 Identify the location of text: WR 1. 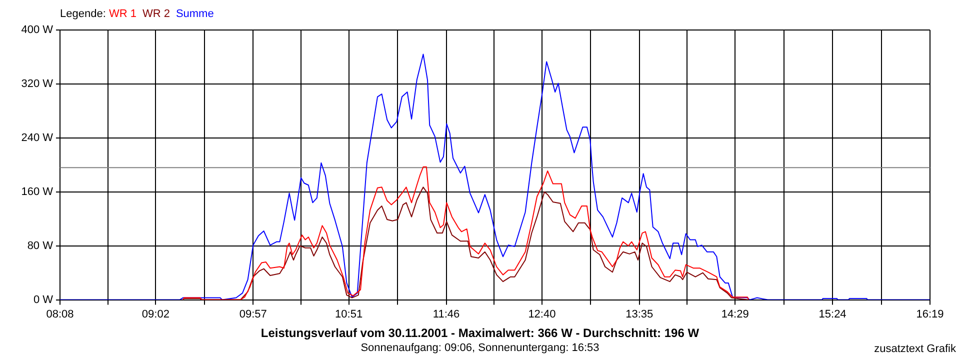
(122, 14).